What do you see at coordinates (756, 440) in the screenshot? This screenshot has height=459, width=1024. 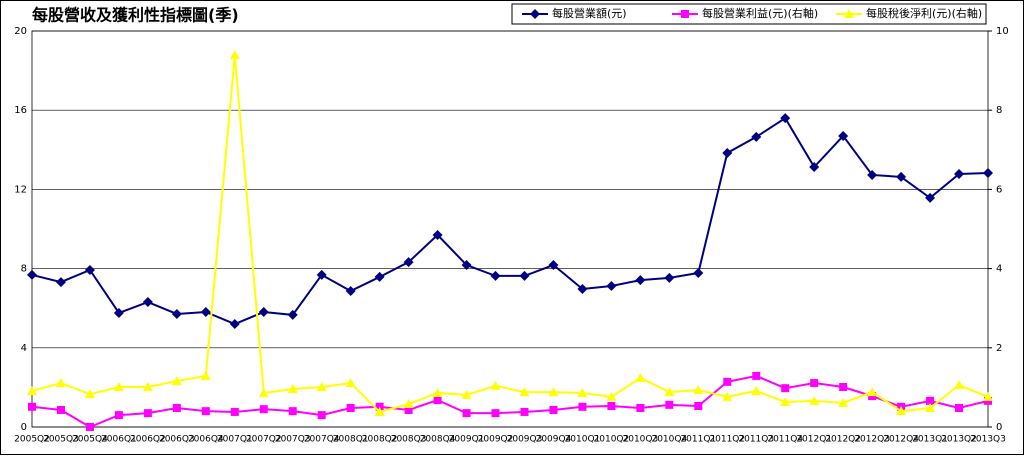 I see `x-tick-label: 2011Q3` at bounding box center [756, 440].